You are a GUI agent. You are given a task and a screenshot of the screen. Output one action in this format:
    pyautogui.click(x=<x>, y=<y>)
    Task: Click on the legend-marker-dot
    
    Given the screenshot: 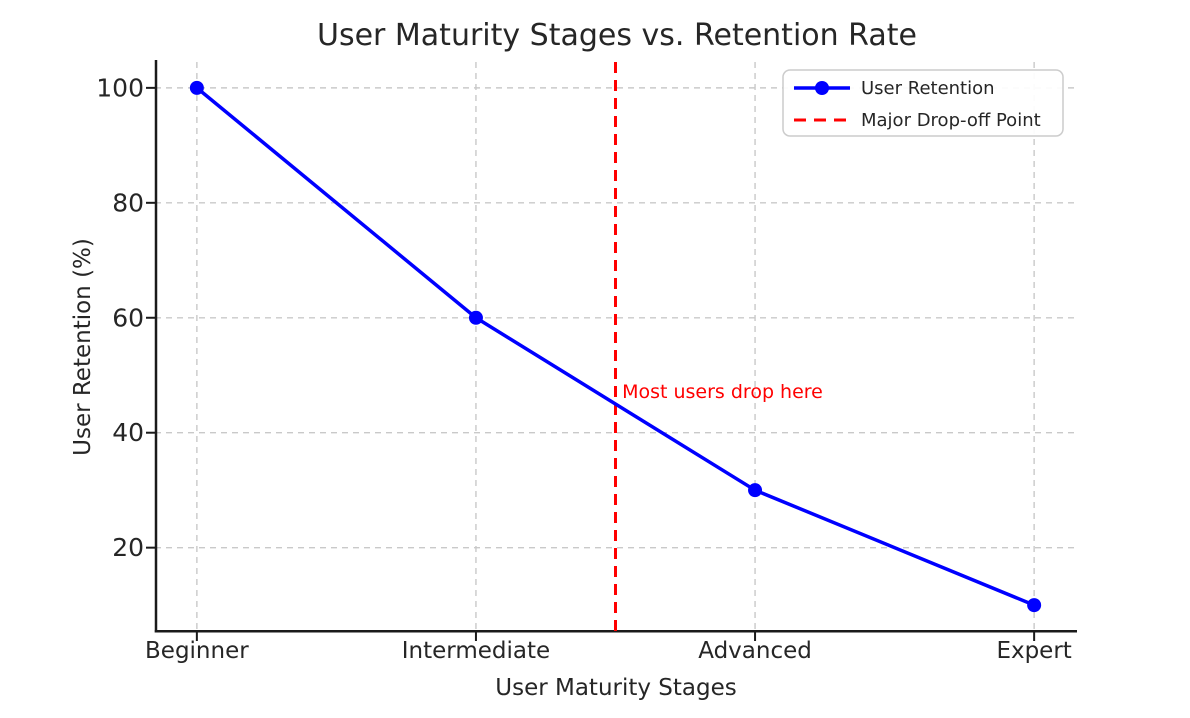 What is the action you would take?
    pyautogui.click(x=822, y=88)
    